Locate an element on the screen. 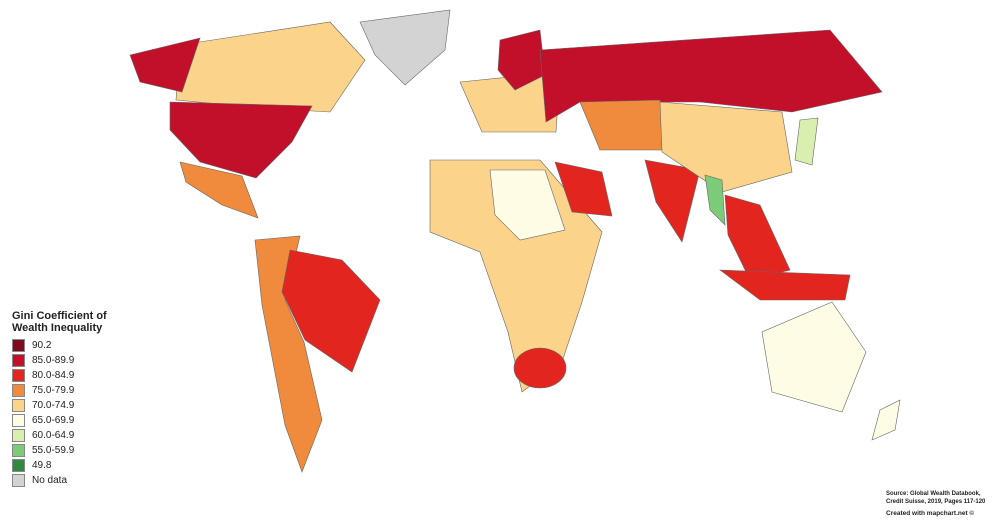 The height and width of the screenshot is (521, 1000). south-africa is located at coordinates (540, 368).